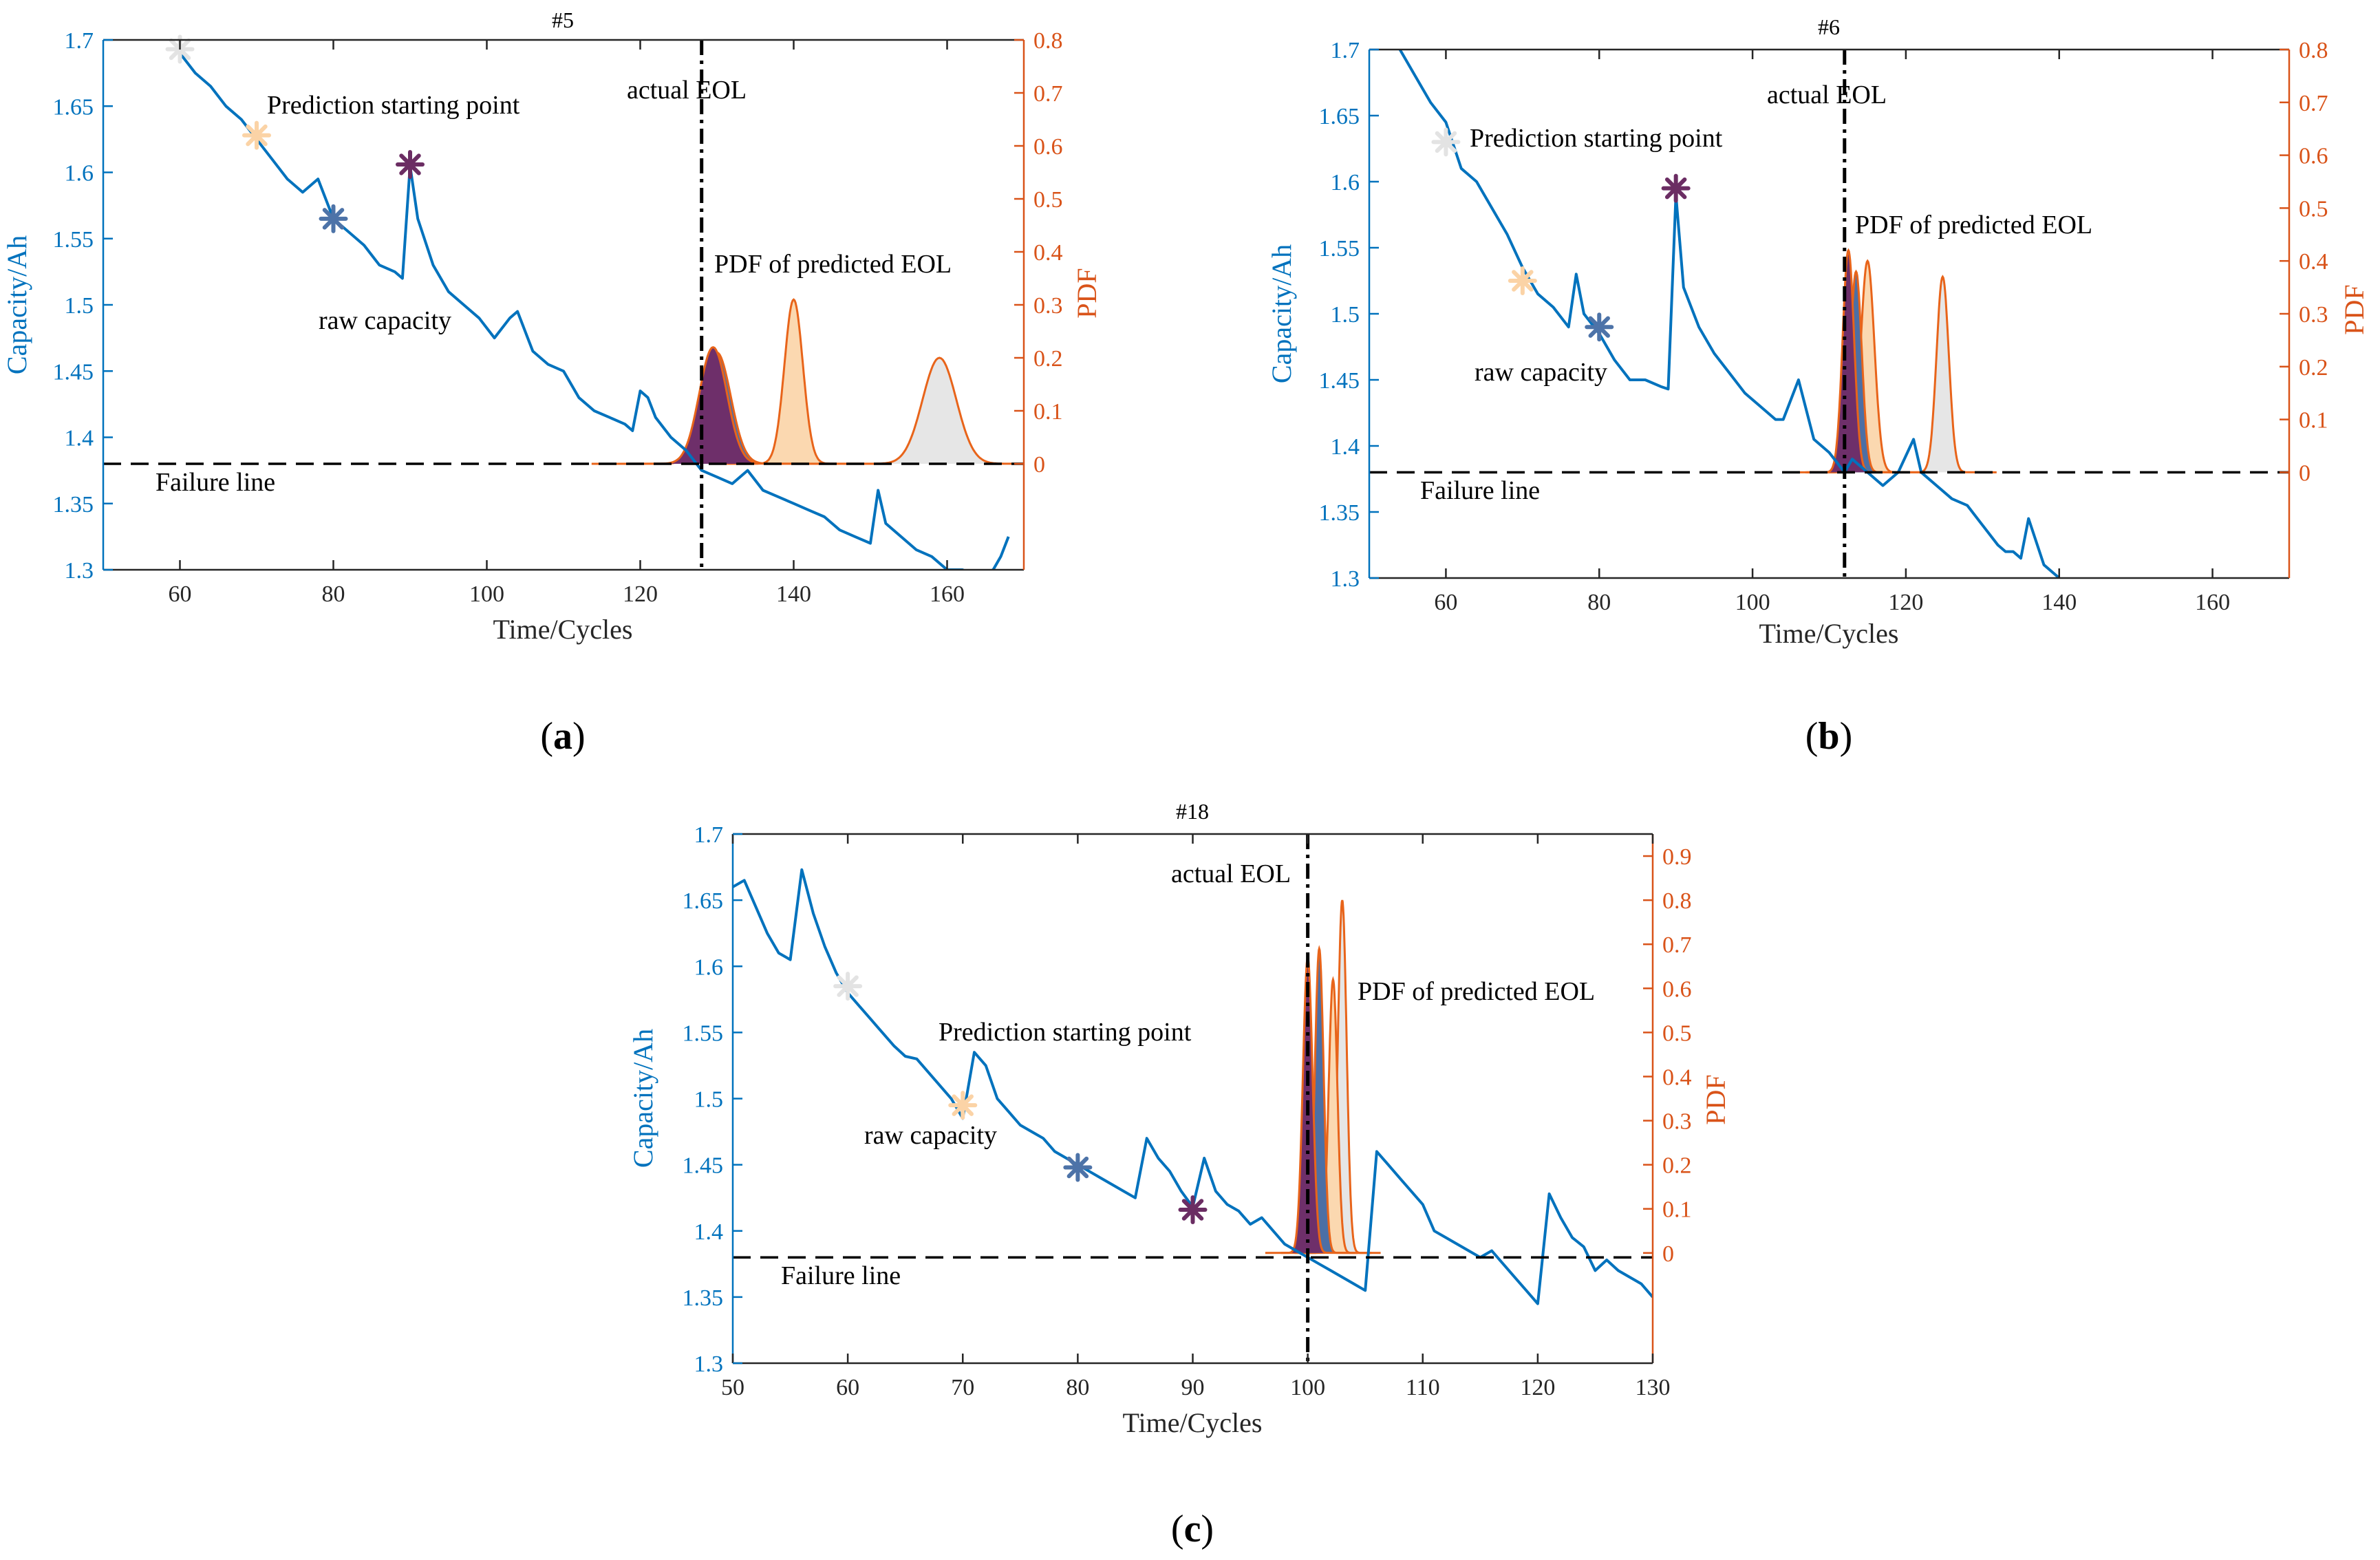 The width and height of the screenshot is (2380, 1560). I want to click on x-tick-label: 50, so click(732, 1387).